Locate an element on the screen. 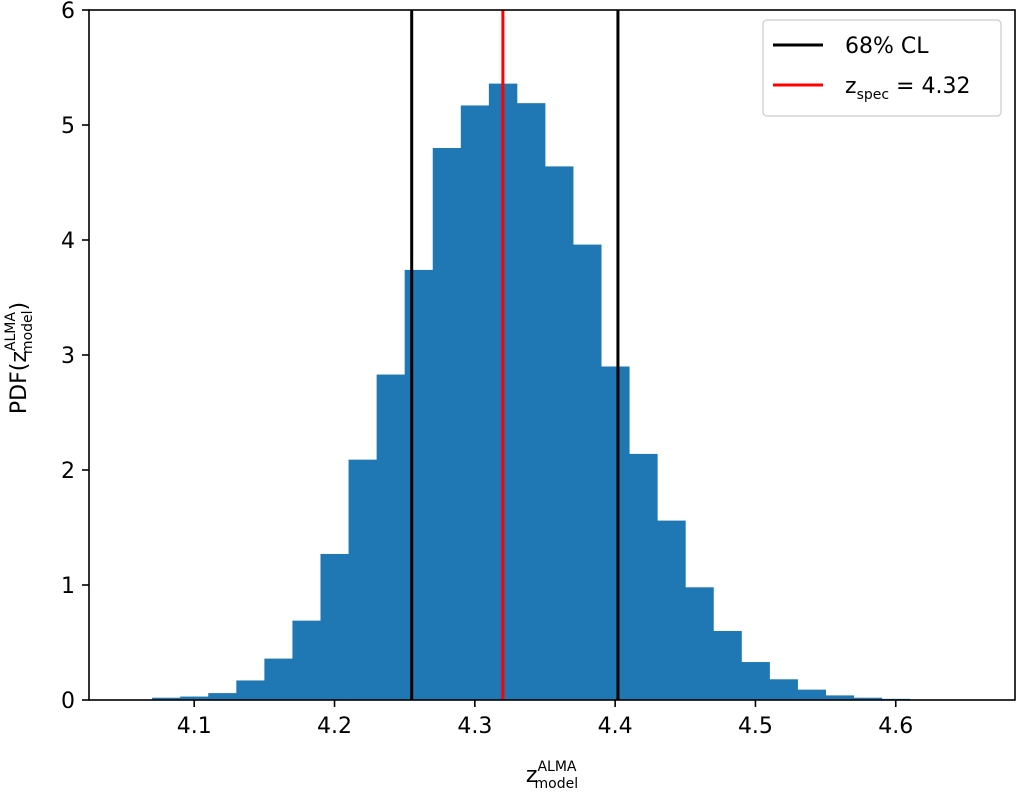 The image size is (1020, 792). y-tick-label: 0 is located at coordinates (68, 701).